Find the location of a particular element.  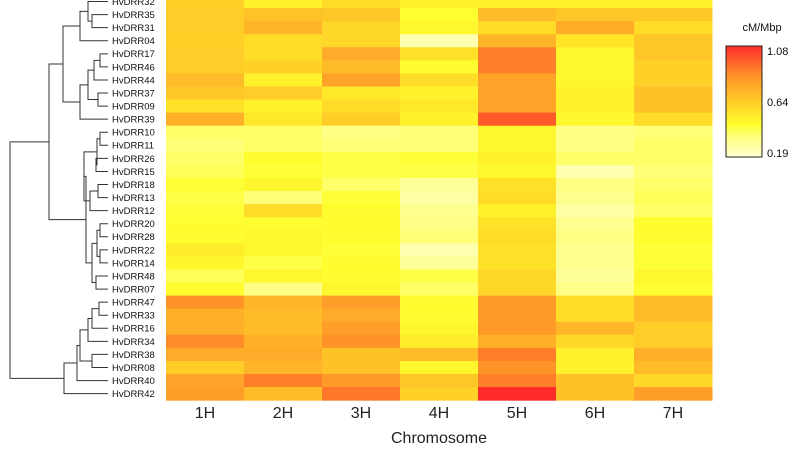

row-label: HvDRR08 is located at coordinates (133, 368).